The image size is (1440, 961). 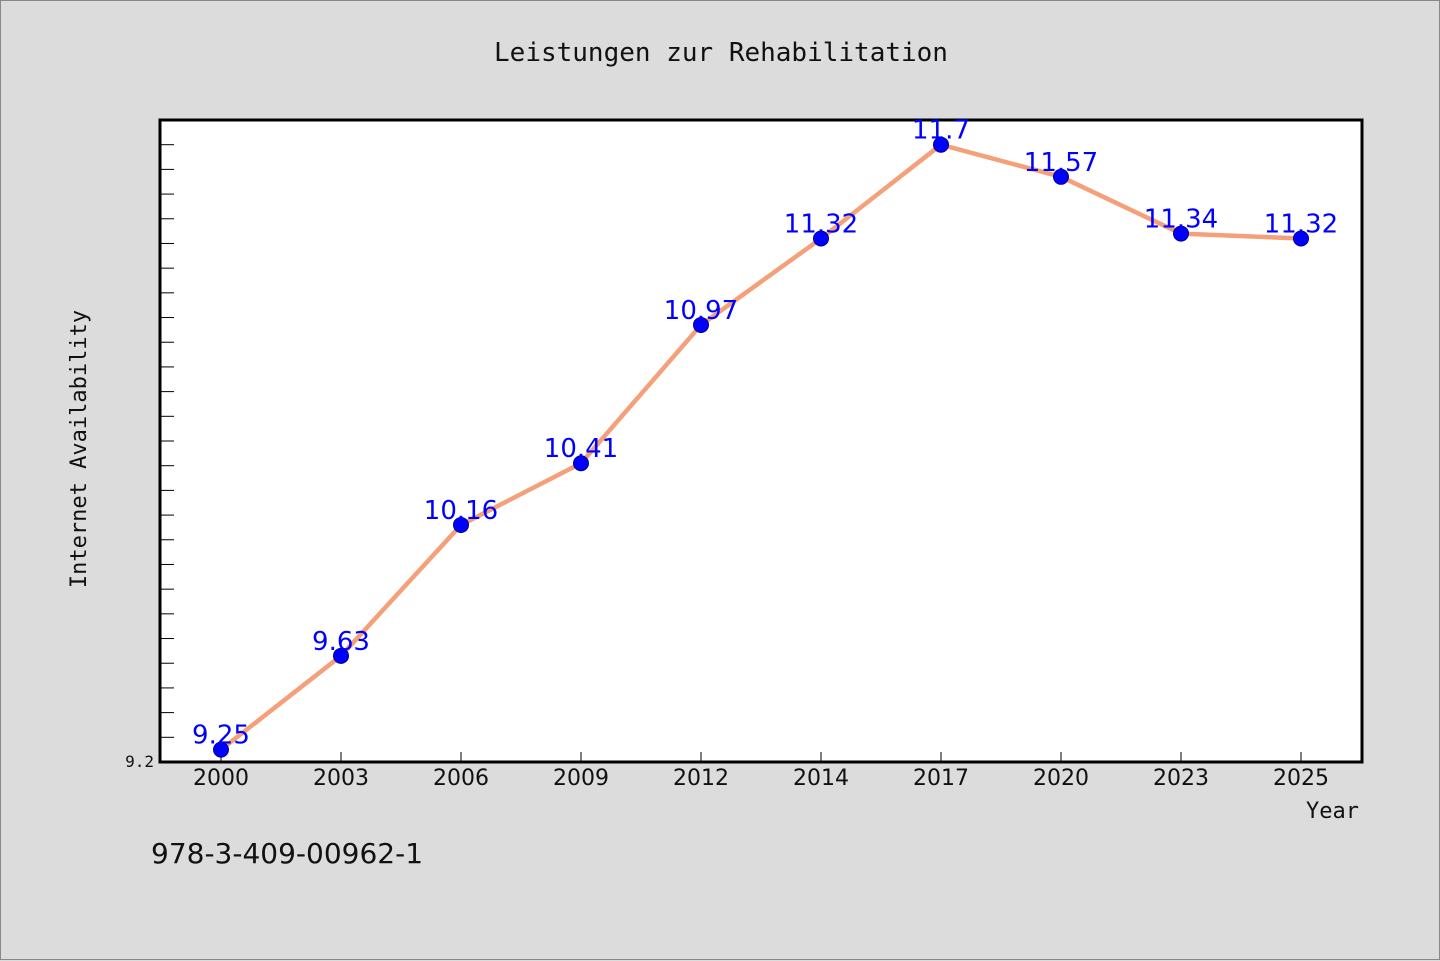 What do you see at coordinates (461, 778) in the screenshot?
I see `x-tick-label: 2006` at bounding box center [461, 778].